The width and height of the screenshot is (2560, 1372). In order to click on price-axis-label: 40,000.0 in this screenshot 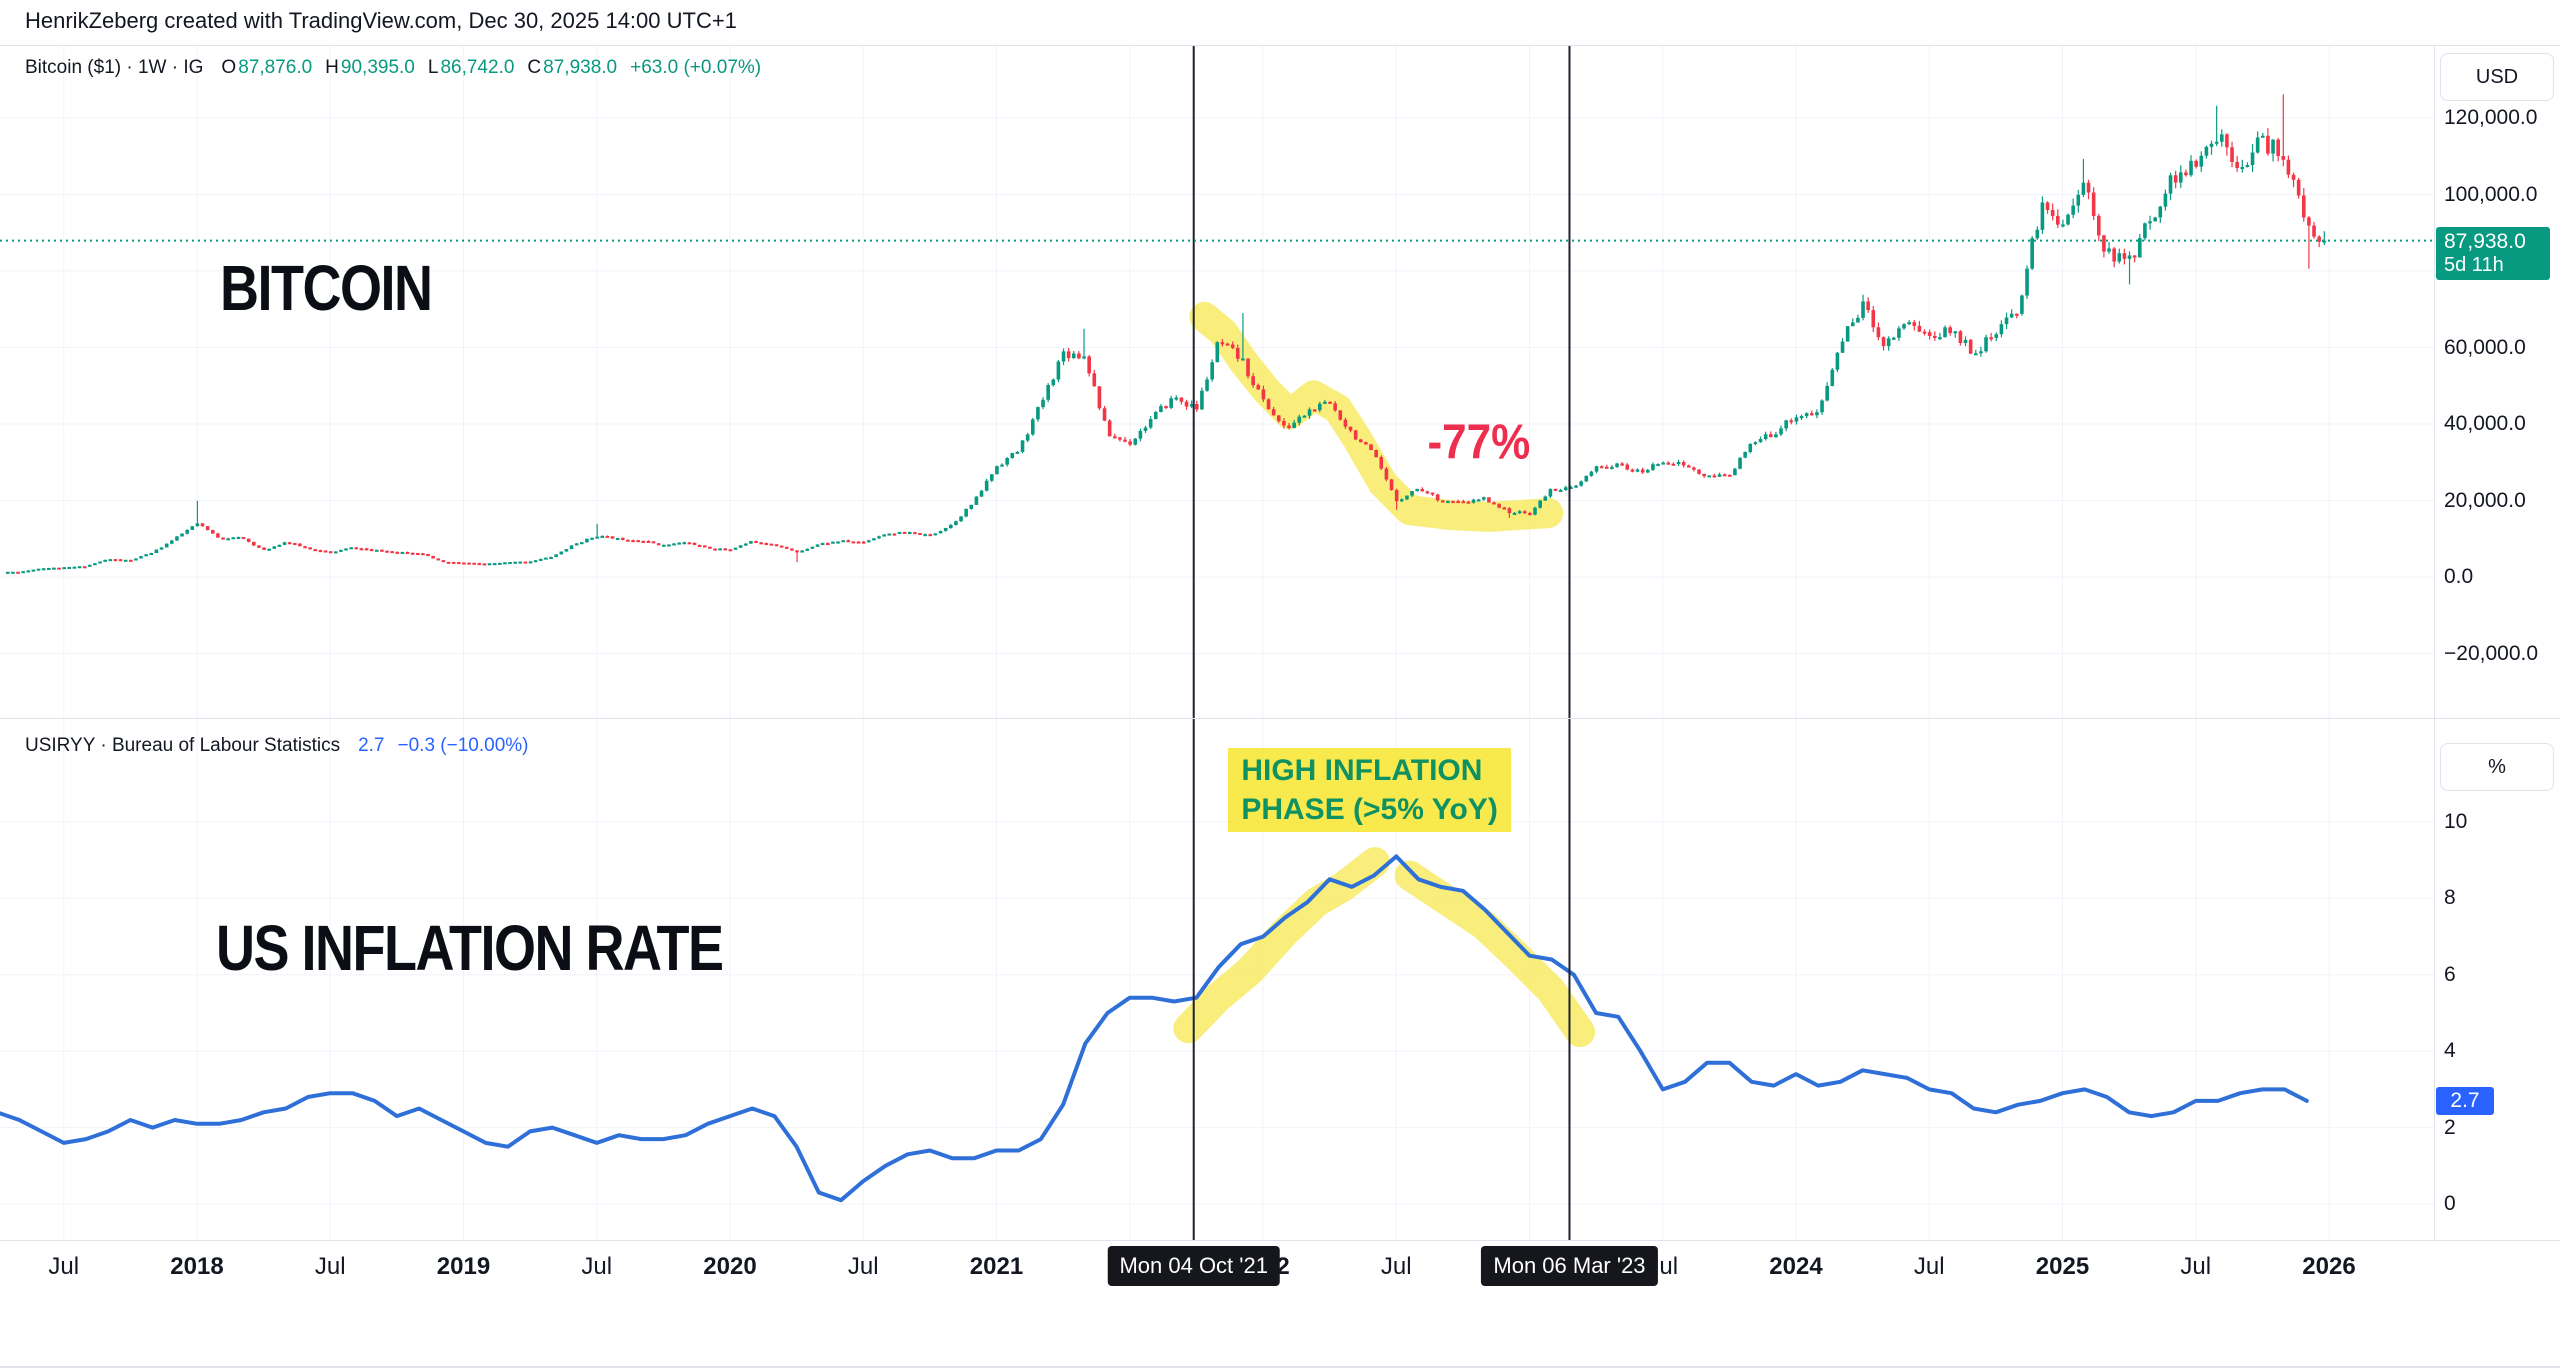, I will do `click(2485, 423)`.